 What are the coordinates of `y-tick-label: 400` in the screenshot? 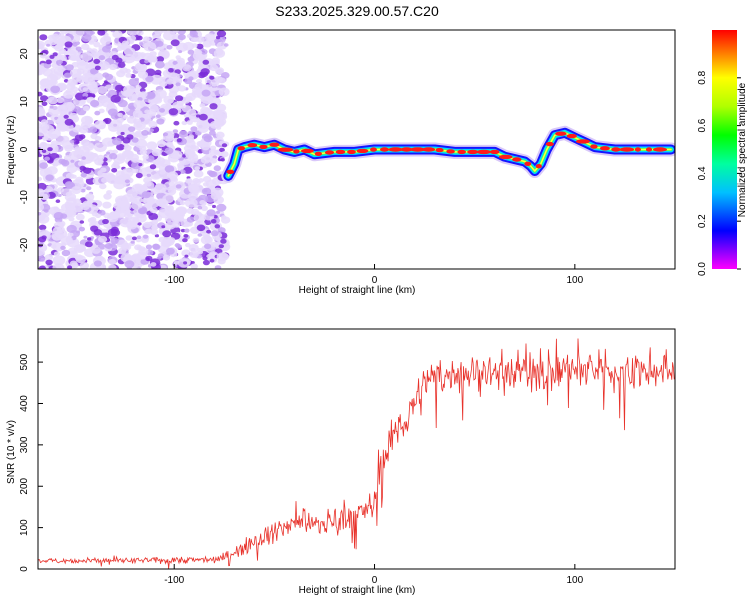 It's located at (24, 403).